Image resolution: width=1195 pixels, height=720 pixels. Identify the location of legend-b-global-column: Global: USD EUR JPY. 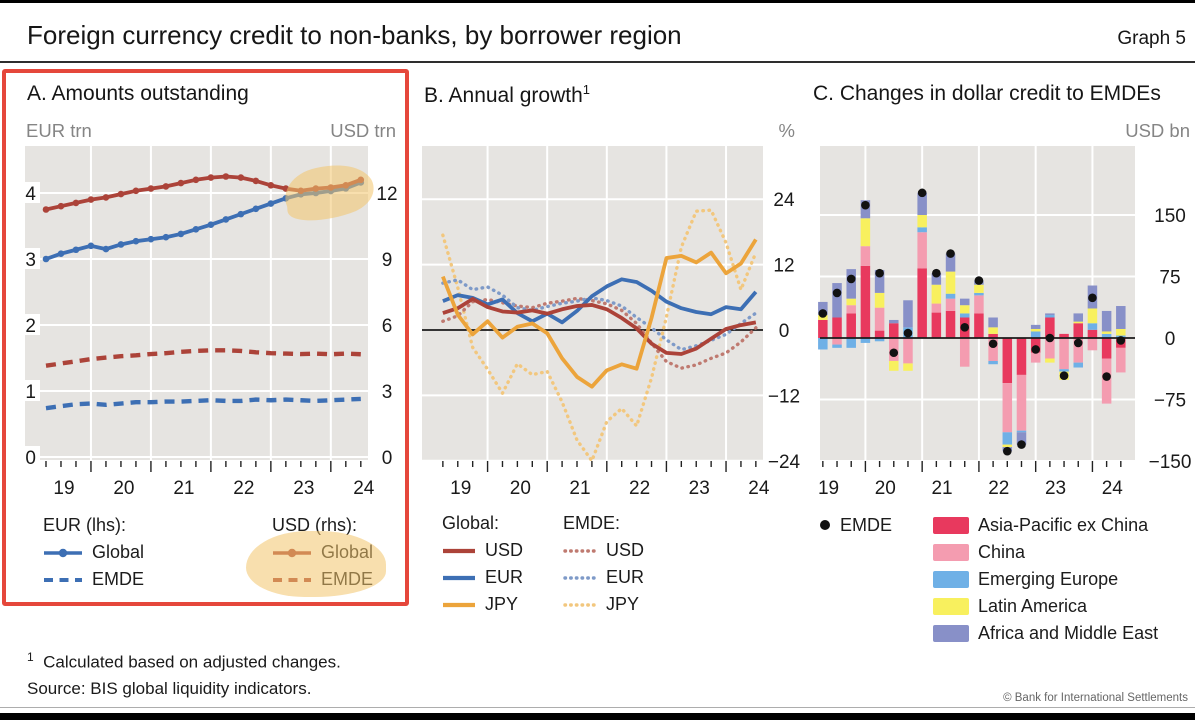
(492, 564).